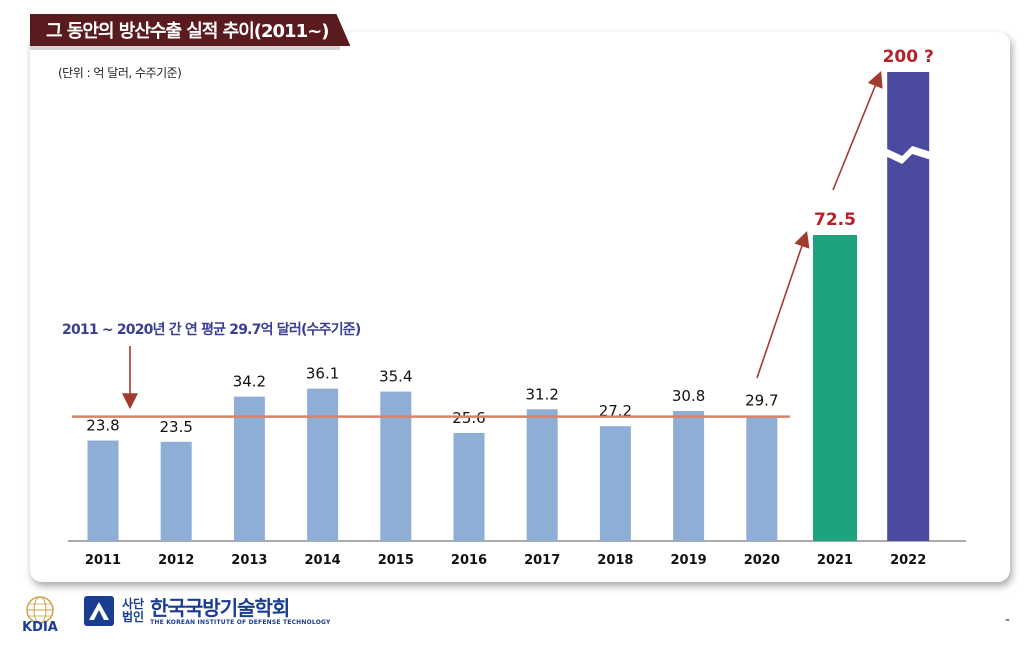  What do you see at coordinates (468, 418) in the screenshot?
I see `value-label-2016: 25.6` at bounding box center [468, 418].